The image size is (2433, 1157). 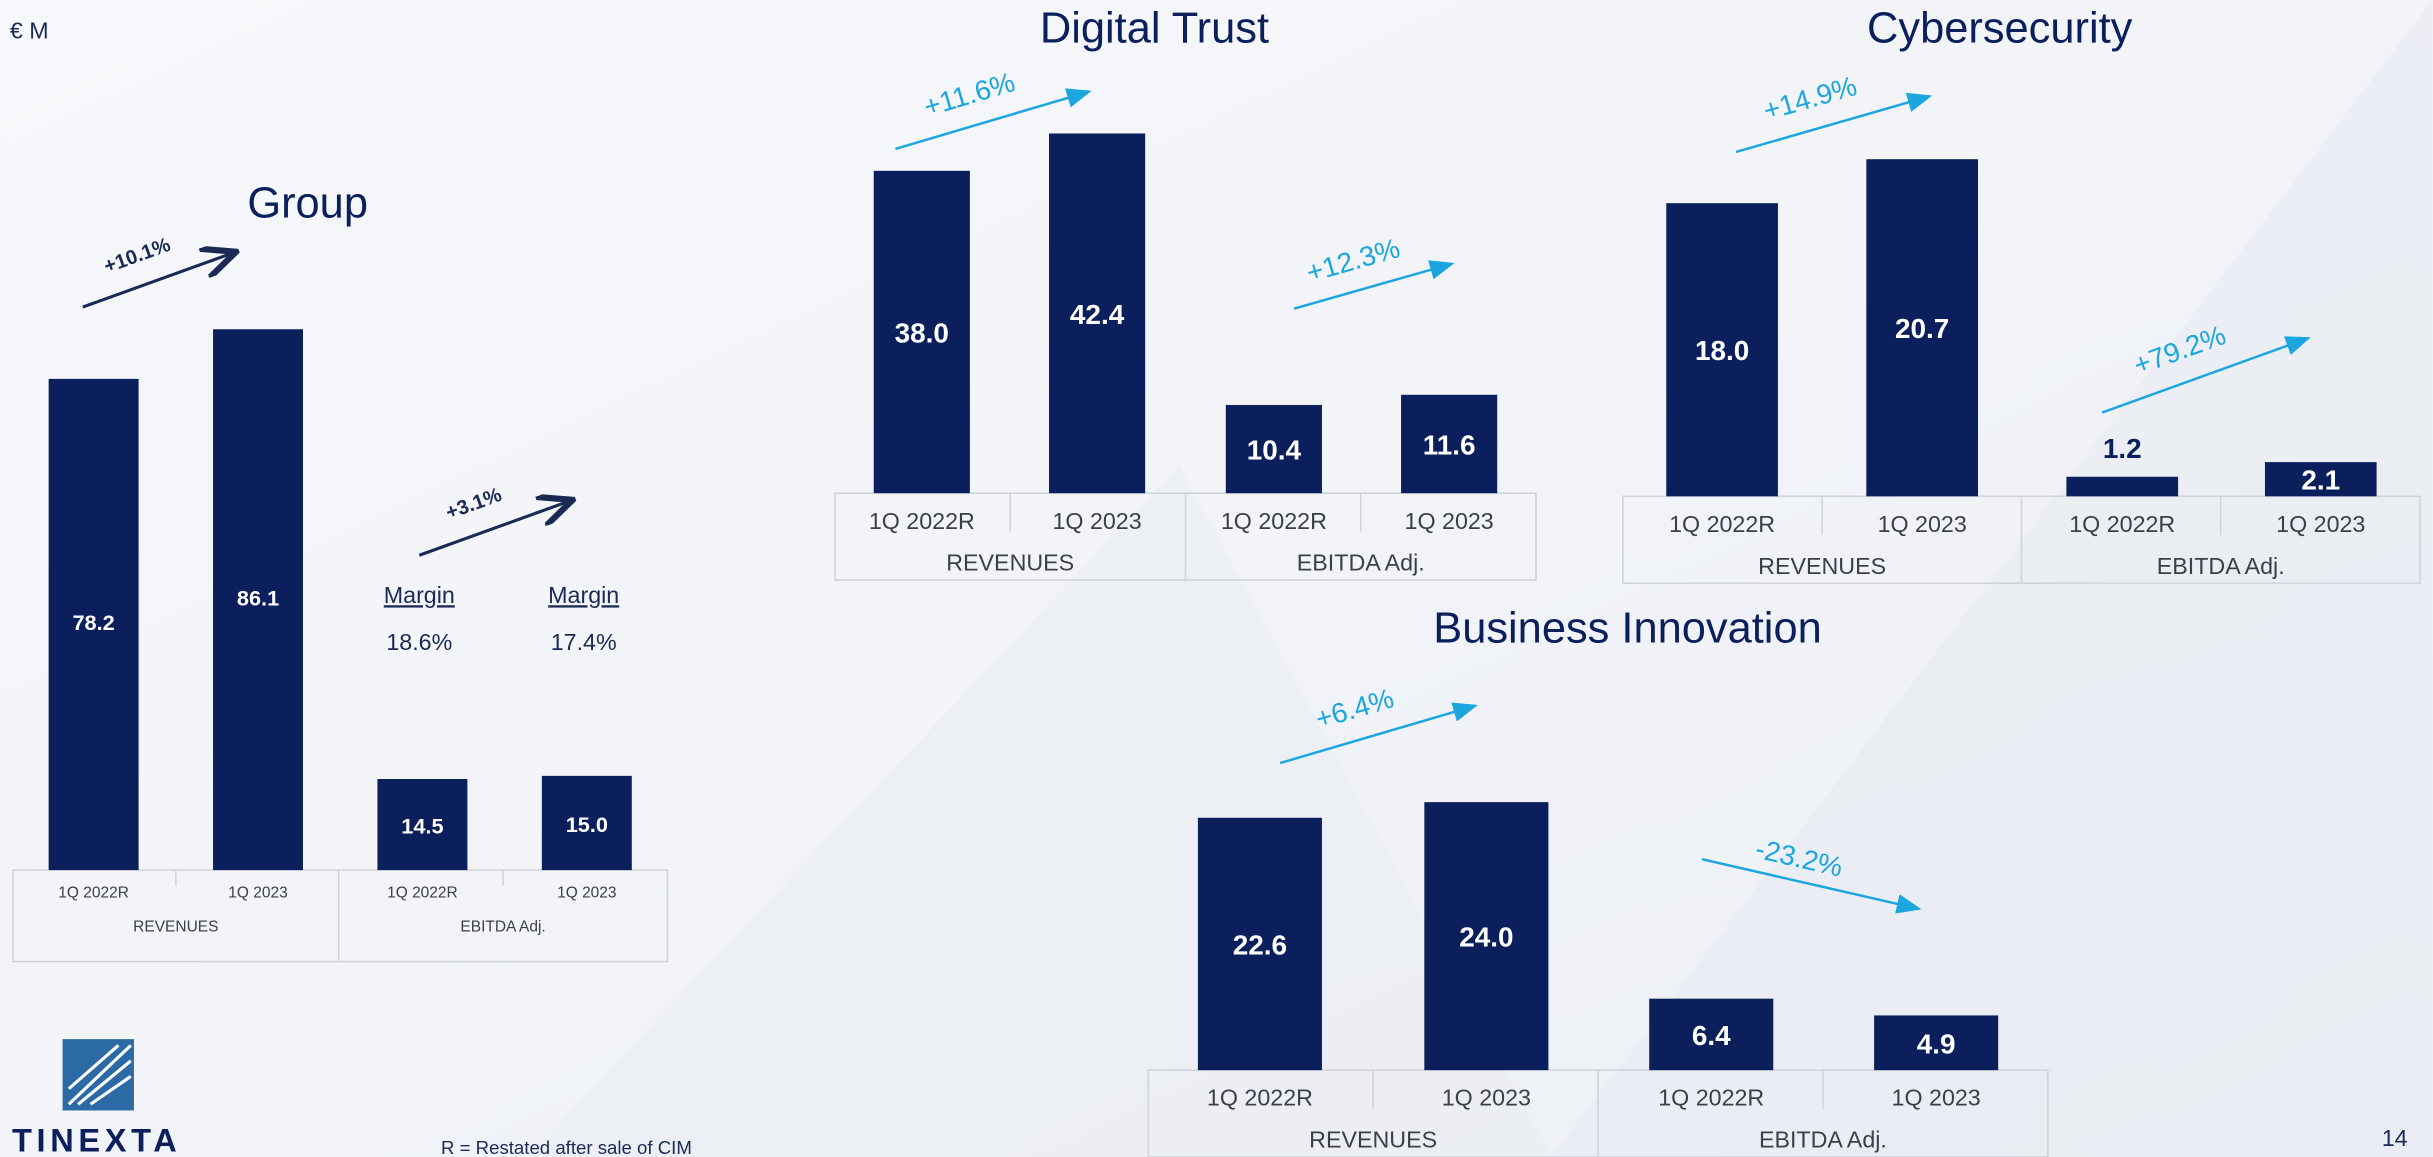 What do you see at coordinates (2395, 1138) in the screenshot?
I see `page-number: 14` at bounding box center [2395, 1138].